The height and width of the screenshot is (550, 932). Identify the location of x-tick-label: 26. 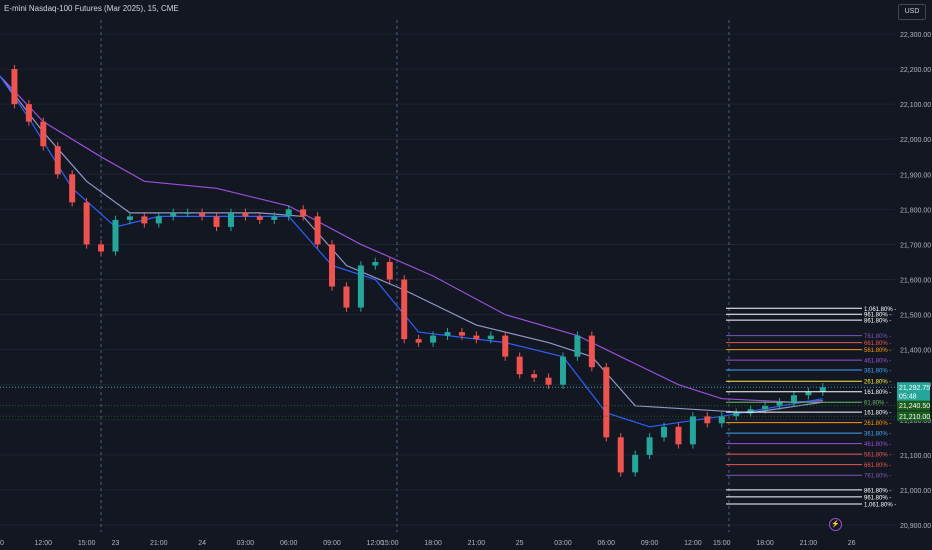
(852, 543).